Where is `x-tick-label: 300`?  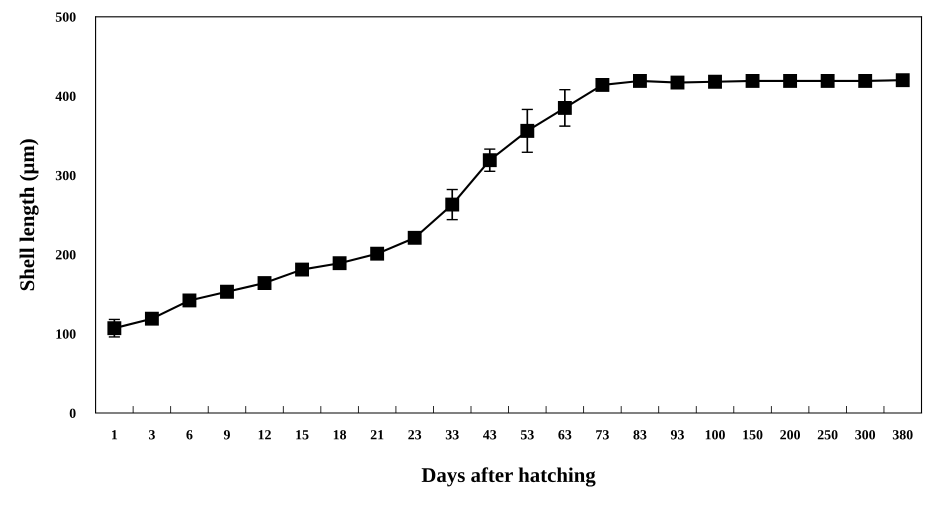
x-tick-label: 300 is located at coordinates (865, 435).